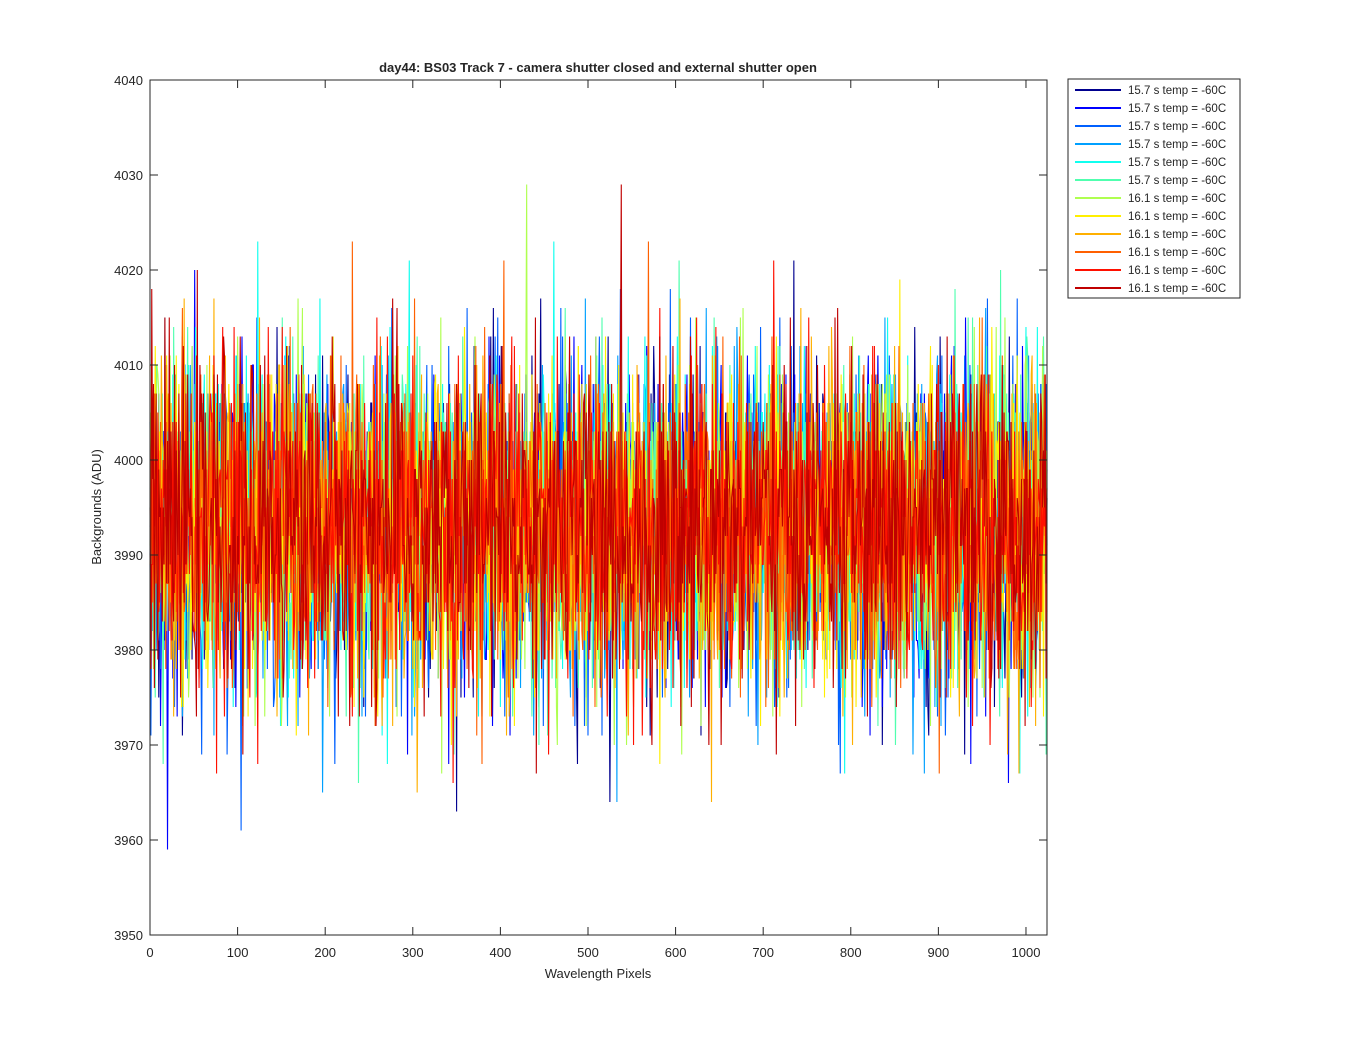 This screenshot has height=1050, width=1350. What do you see at coordinates (128, 80) in the screenshot?
I see `y-tick-label: 4040` at bounding box center [128, 80].